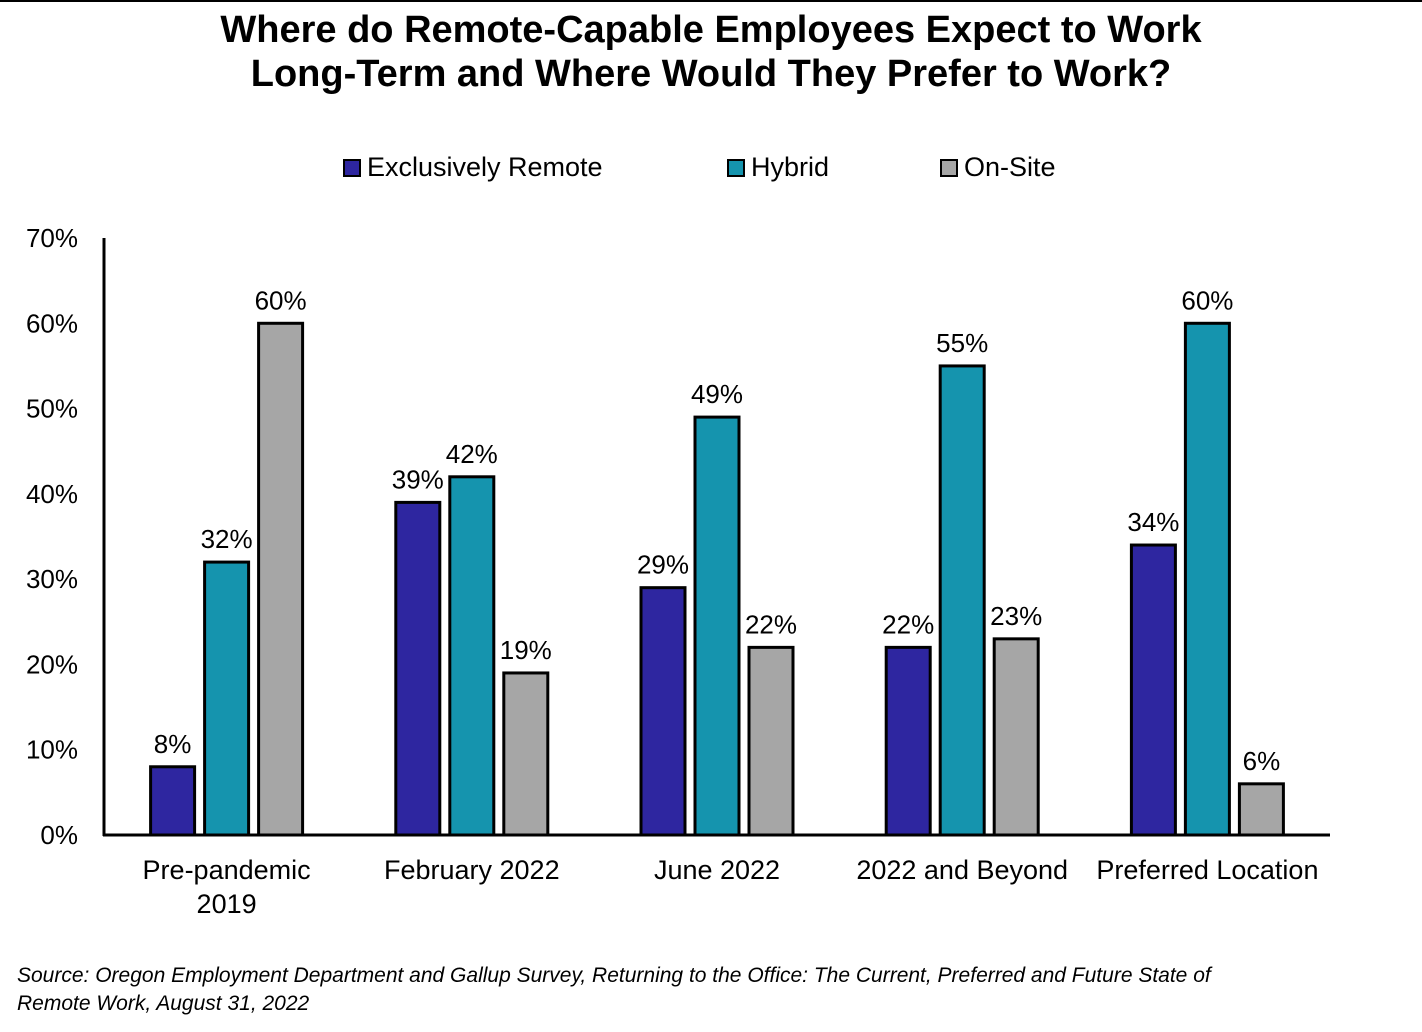 Image resolution: width=1422 pixels, height=1032 pixels. What do you see at coordinates (52, 323) in the screenshot?
I see `y-tick-label: 60%` at bounding box center [52, 323].